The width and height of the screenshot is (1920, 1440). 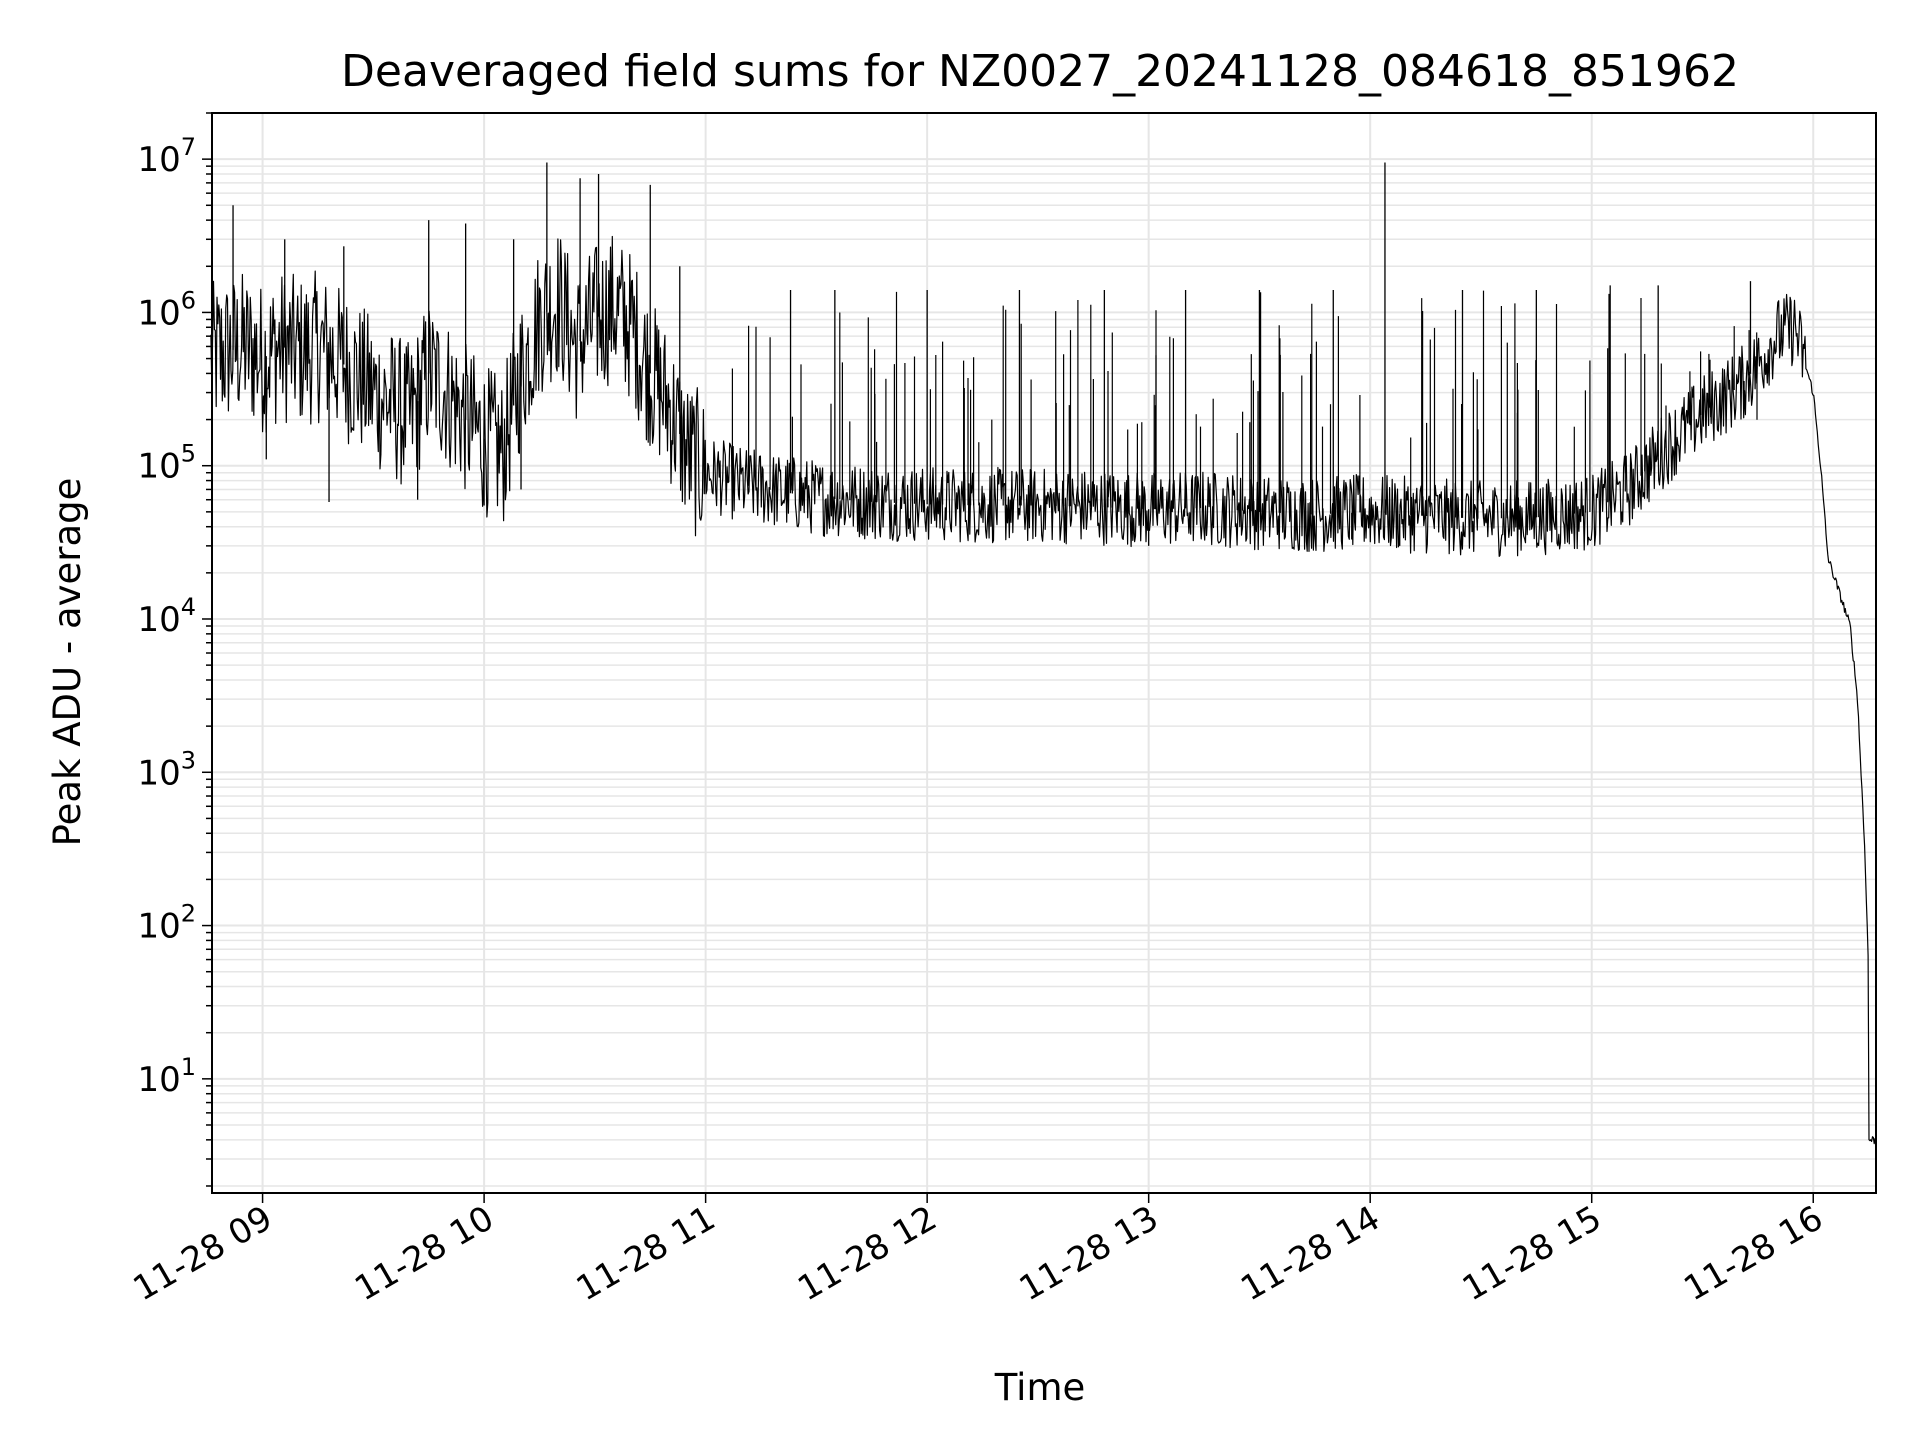 What do you see at coordinates (188, 760) in the screenshot?
I see `y-tick-exponent: 3` at bounding box center [188, 760].